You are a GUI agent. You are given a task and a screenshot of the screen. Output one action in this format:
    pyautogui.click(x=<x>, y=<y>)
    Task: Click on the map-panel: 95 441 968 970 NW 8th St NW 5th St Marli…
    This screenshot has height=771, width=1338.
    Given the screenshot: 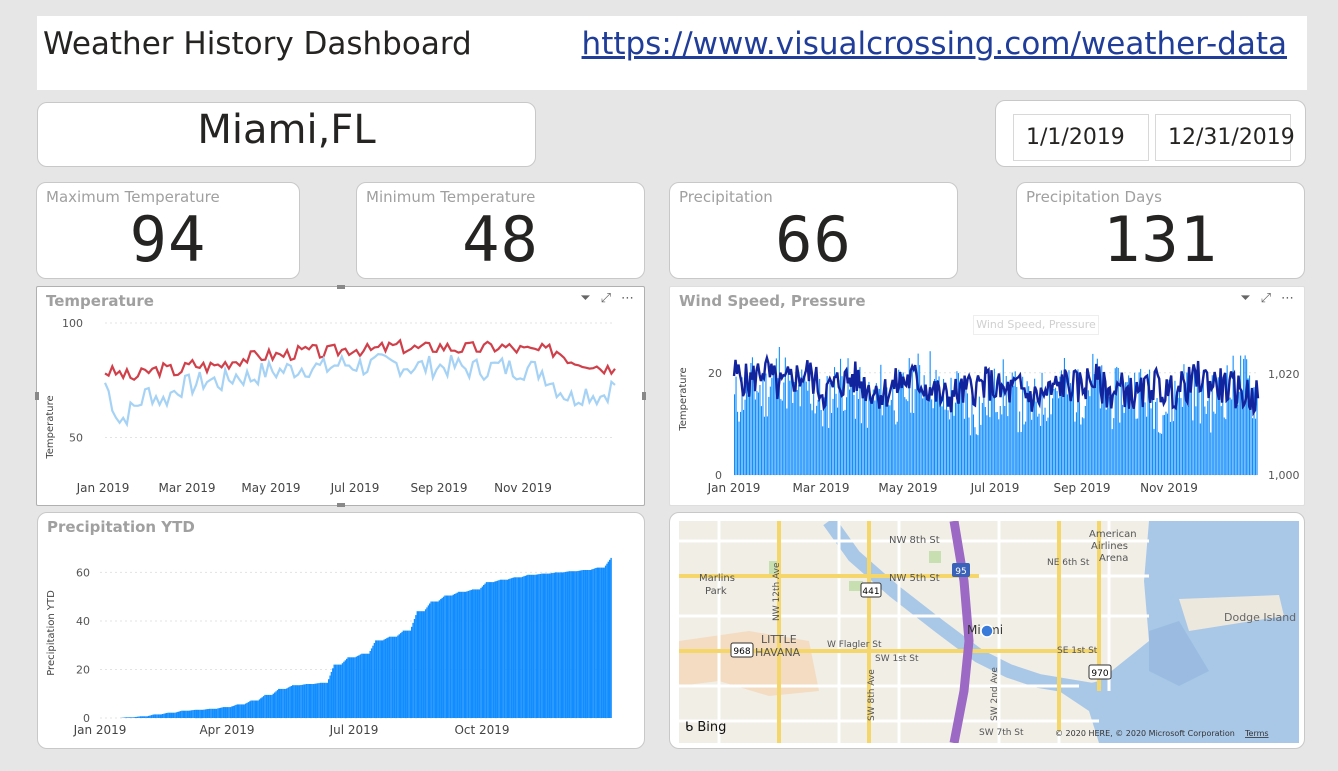 What is the action you would take?
    pyautogui.click(x=987, y=630)
    